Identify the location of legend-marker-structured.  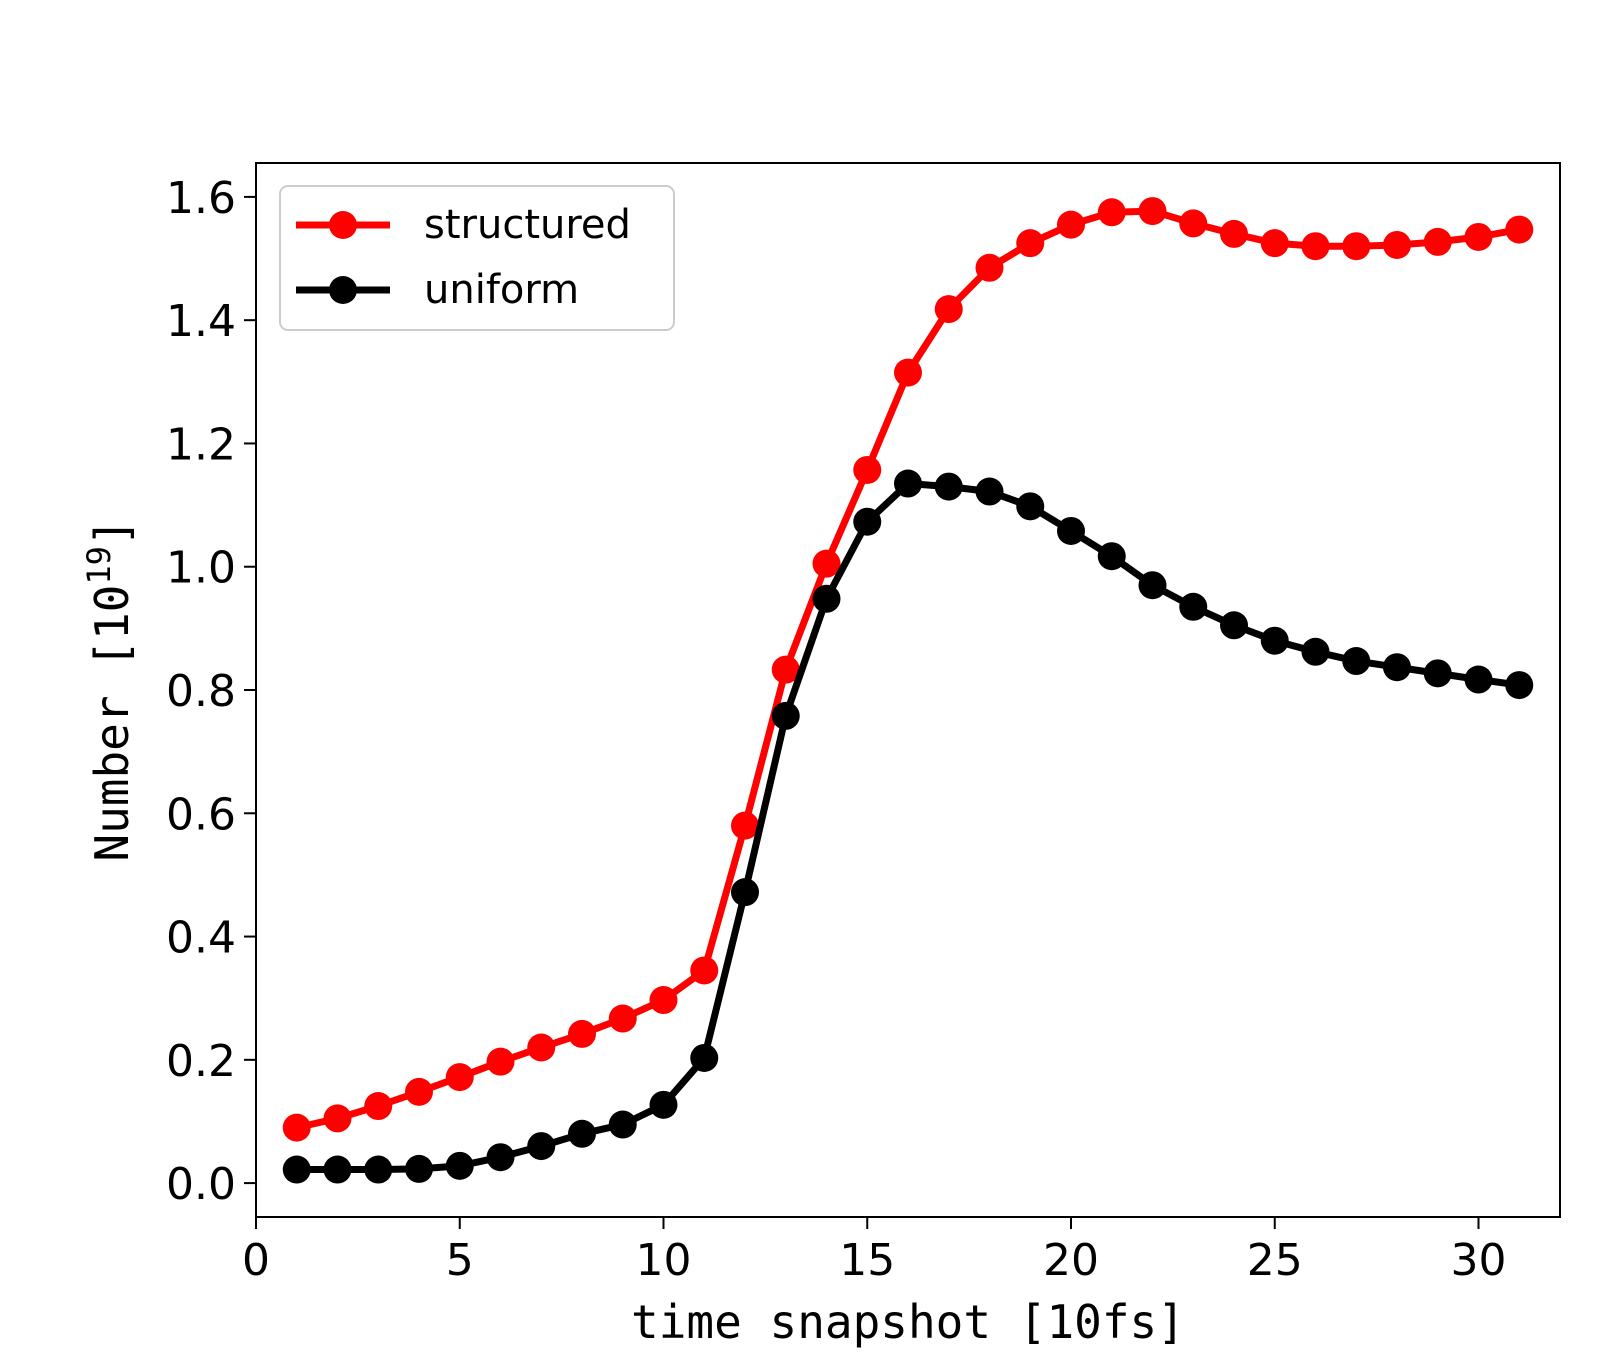
(343, 225).